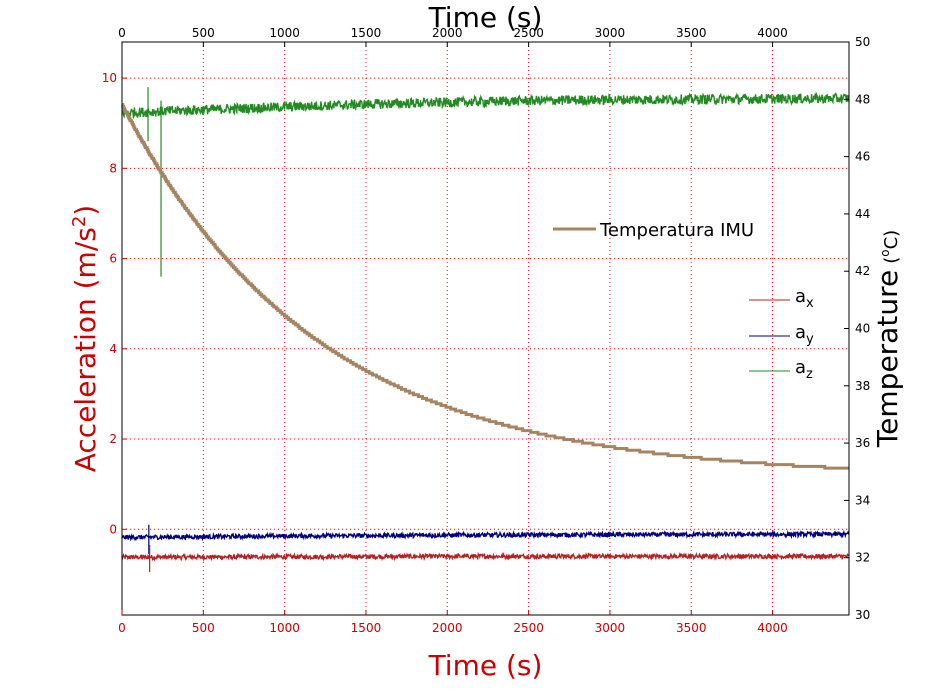 This screenshot has width=939, height=694. Describe the element at coordinates (79, 221) in the screenshot. I see `y-left-axis-title-sup: 2` at that location.